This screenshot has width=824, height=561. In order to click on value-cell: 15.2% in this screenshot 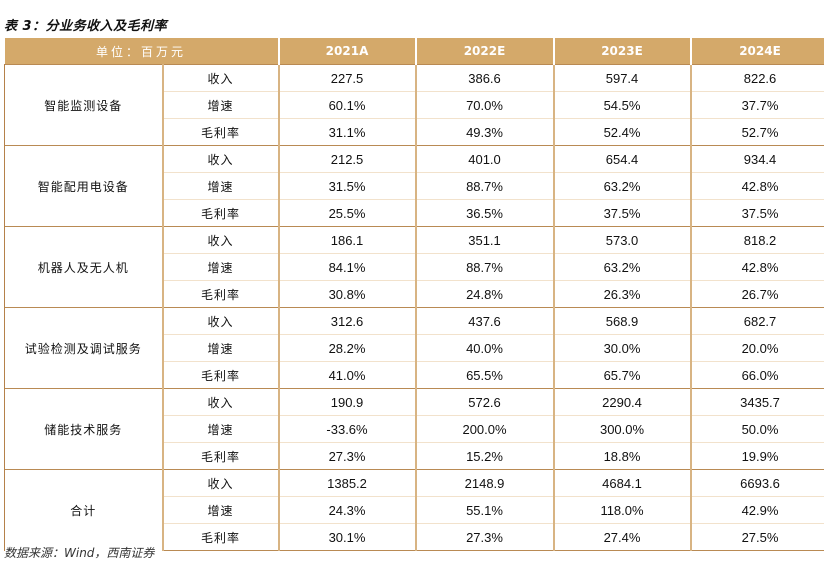, I will do `click(485, 456)`.